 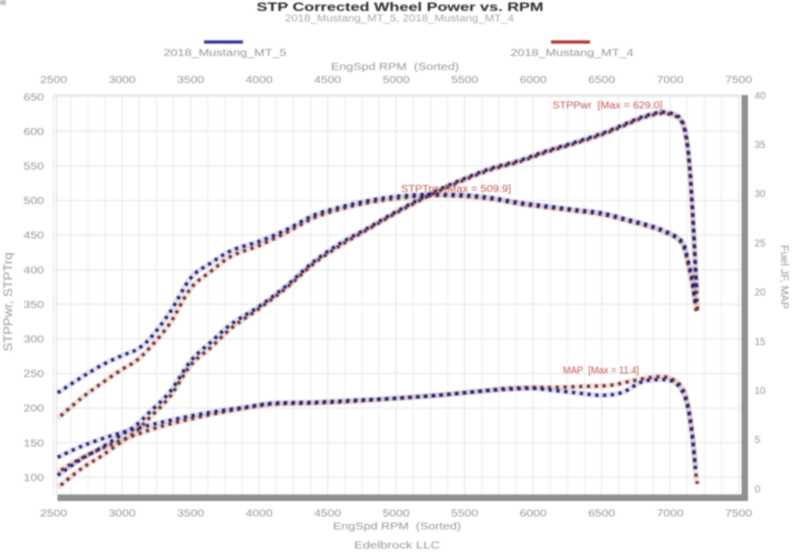 I want to click on svg-text: MAP [Max = 11.4], so click(x=601, y=371).